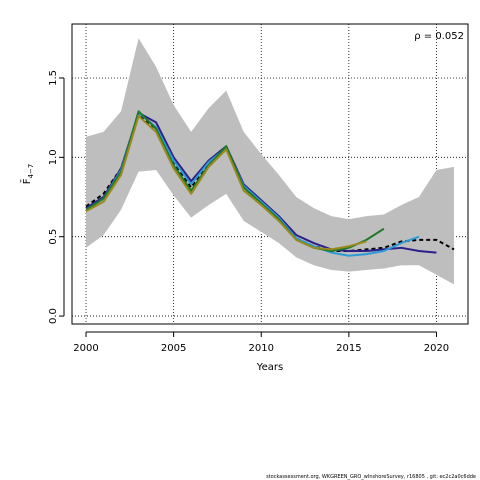 The image size is (480, 480). I want to click on y-tick-label: 0.0, so click(53, 316).